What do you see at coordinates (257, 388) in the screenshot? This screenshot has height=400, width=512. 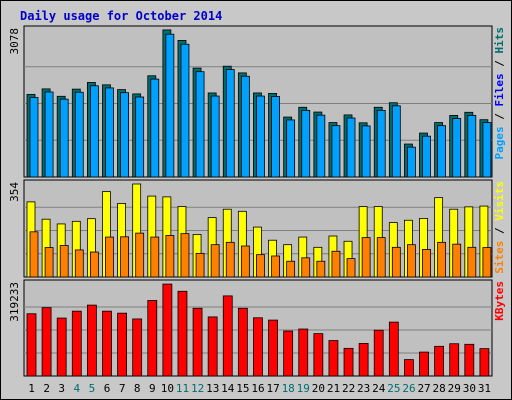 I see `x-tick-label-day-16: 16` at bounding box center [257, 388].